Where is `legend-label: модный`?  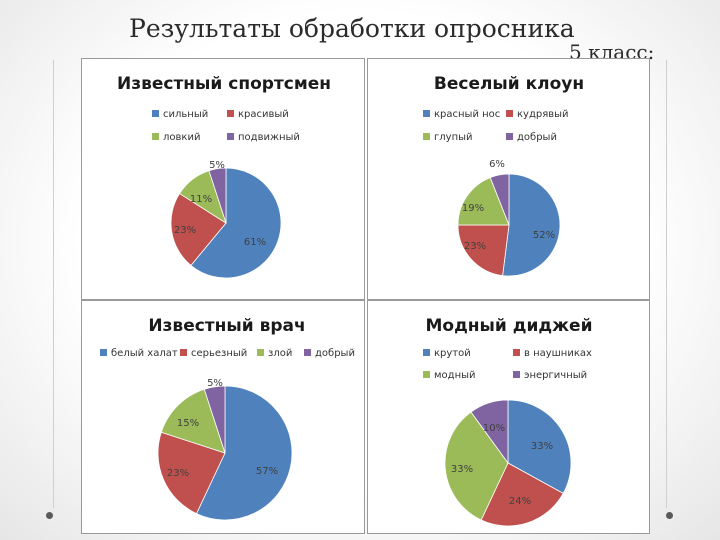
legend-label: модный is located at coordinates (455, 375).